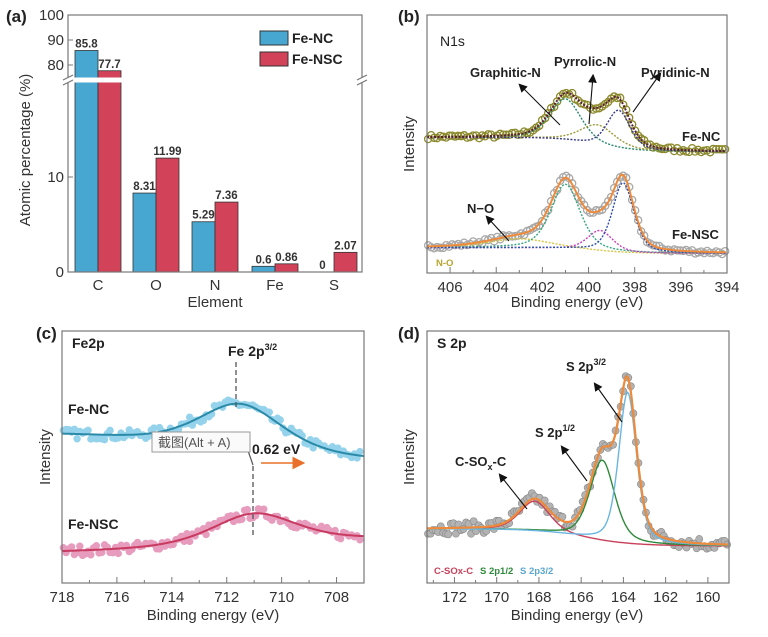 This screenshot has height=637, width=768. Describe the element at coordinates (286, 268) in the screenshot. I see `bar-fe-nsc-fe` at that location.